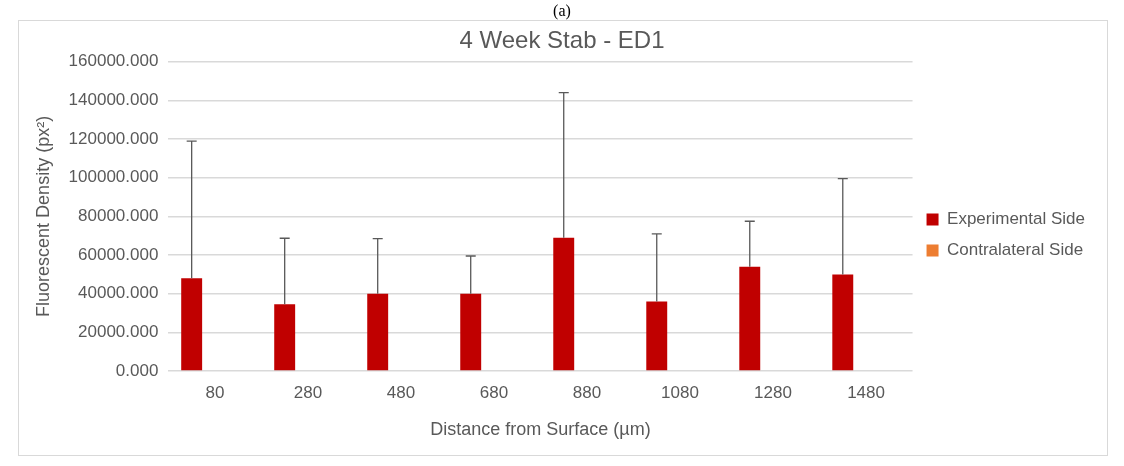 Image resolution: width=1124 pixels, height=466 pixels. I want to click on x-tick-label: 80, so click(215, 392).